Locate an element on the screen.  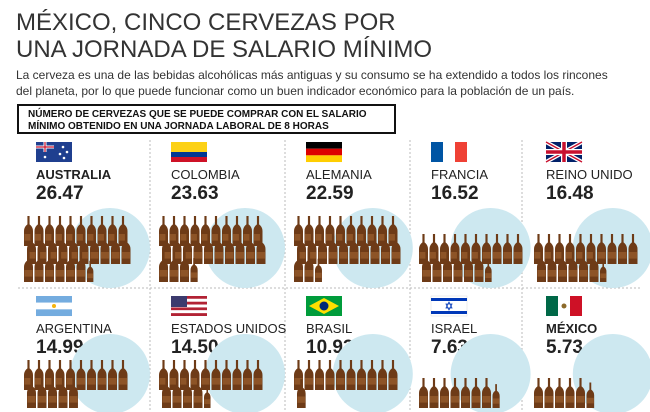
title: MÉXICO, CINCO CERVEZAS POR is located at coordinates (206, 22).